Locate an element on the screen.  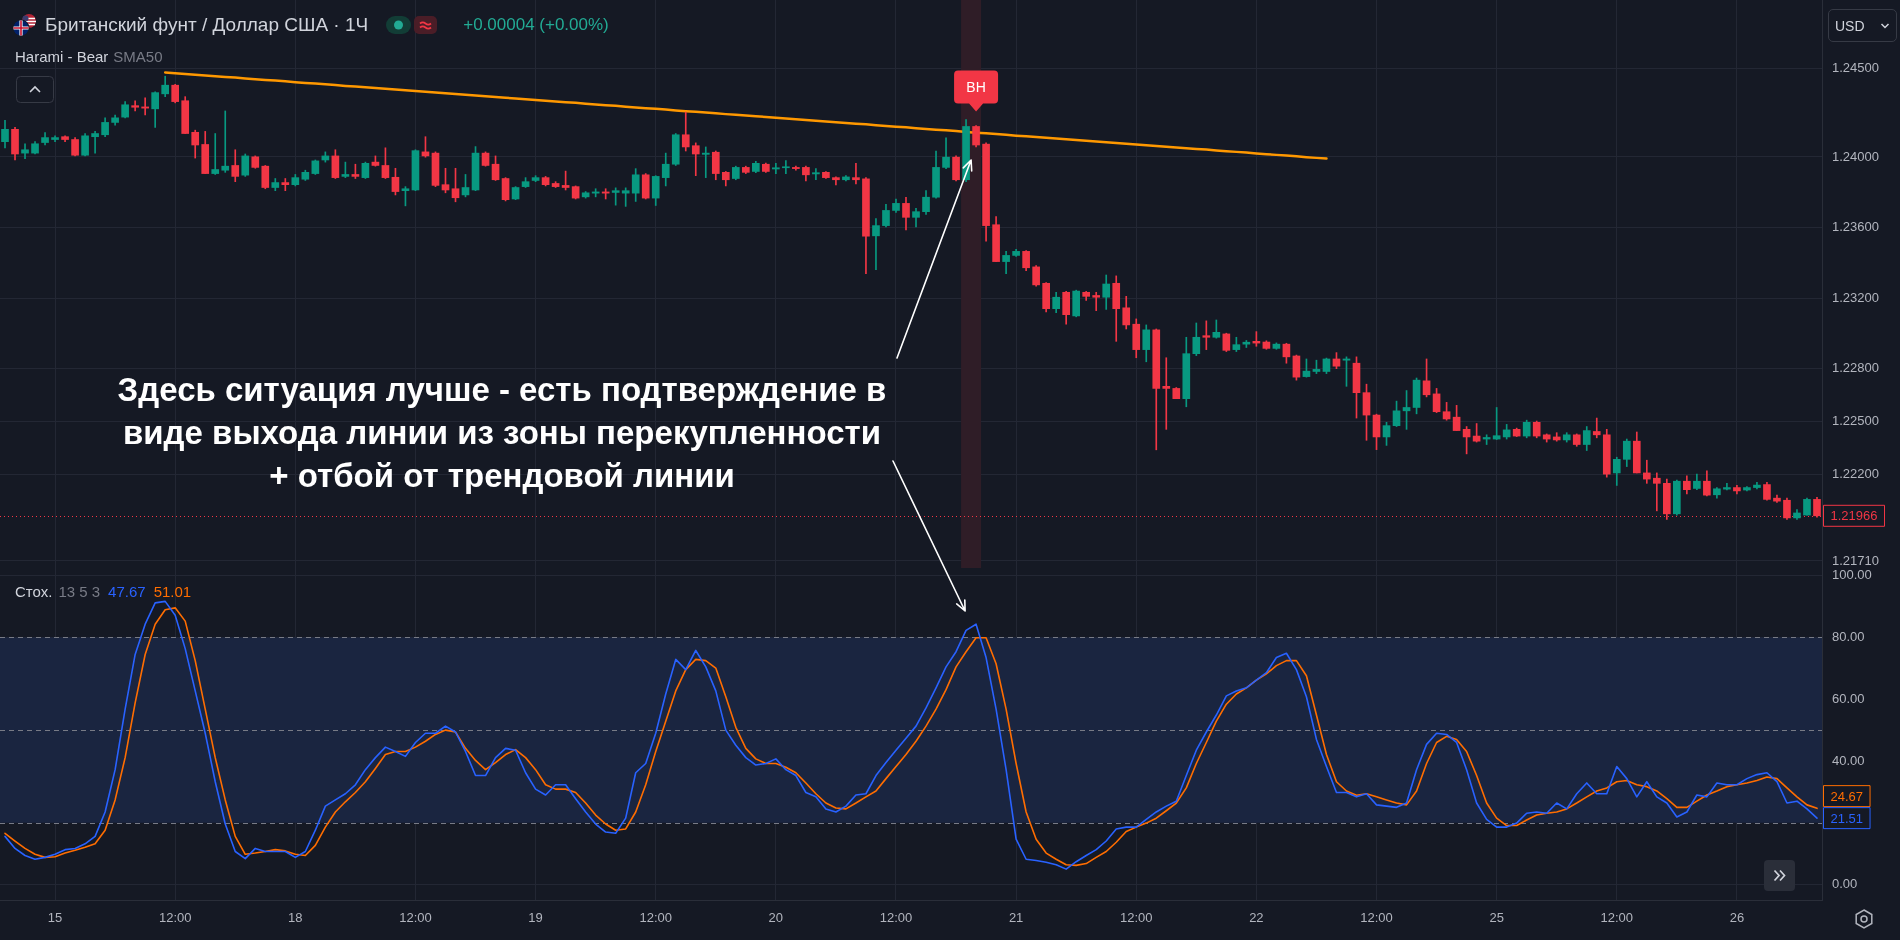
y-tick-label: 1.24500 is located at coordinates (1855, 68).